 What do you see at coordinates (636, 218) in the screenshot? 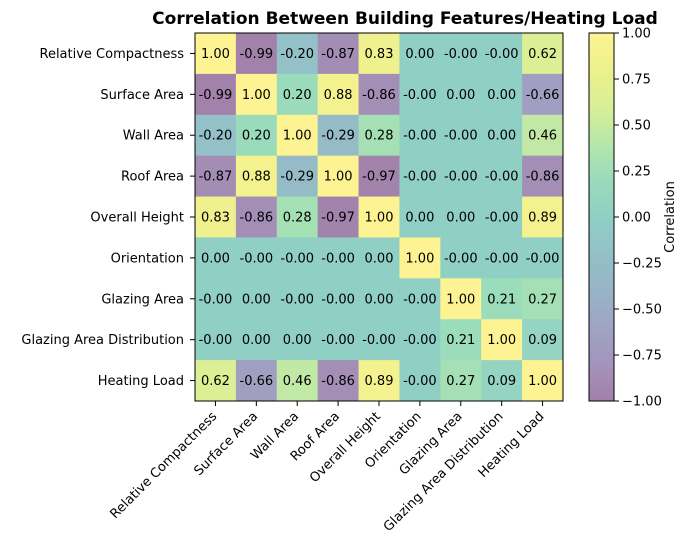
I see `colorbar-tick-label-4: 0.00` at bounding box center [636, 218].